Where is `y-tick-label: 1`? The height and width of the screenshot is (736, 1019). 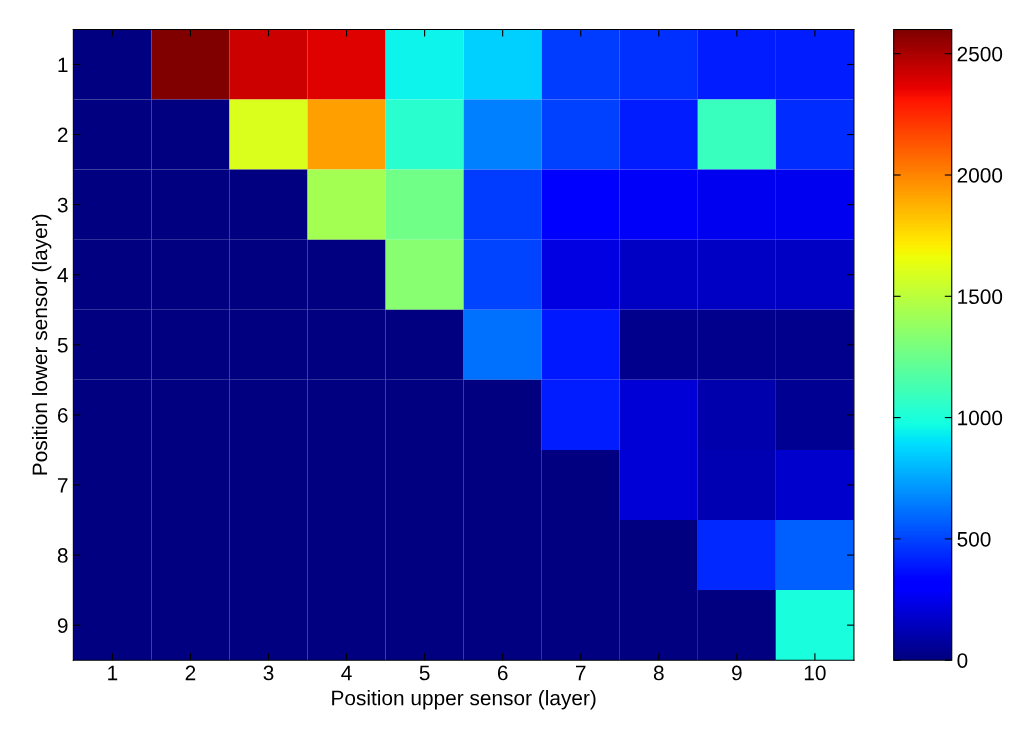 y-tick-label: 1 is located at coordinates (63, 65).